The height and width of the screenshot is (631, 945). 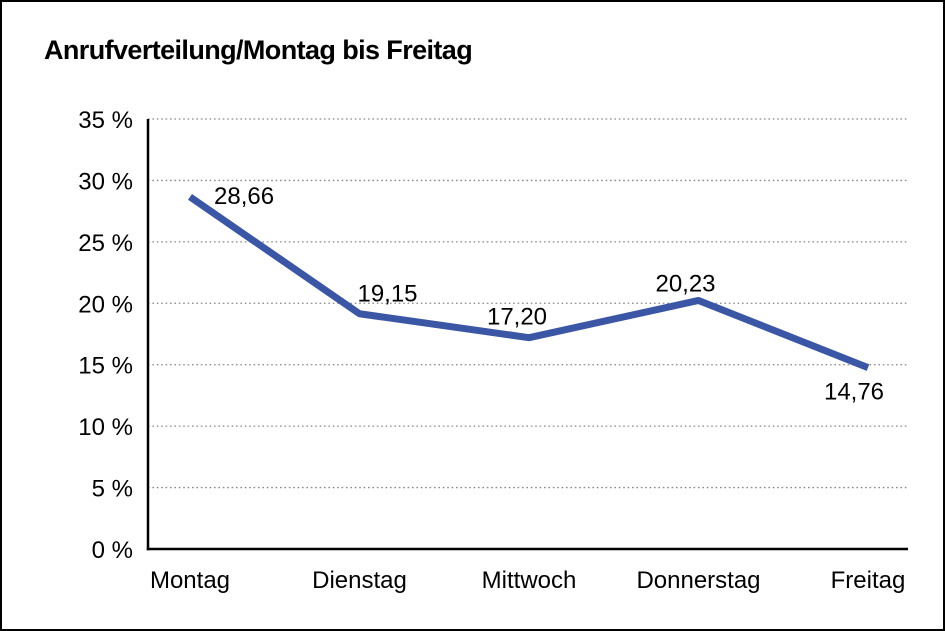 I want to click on y-tick-label: 35 %, so click(x=105, y=120).